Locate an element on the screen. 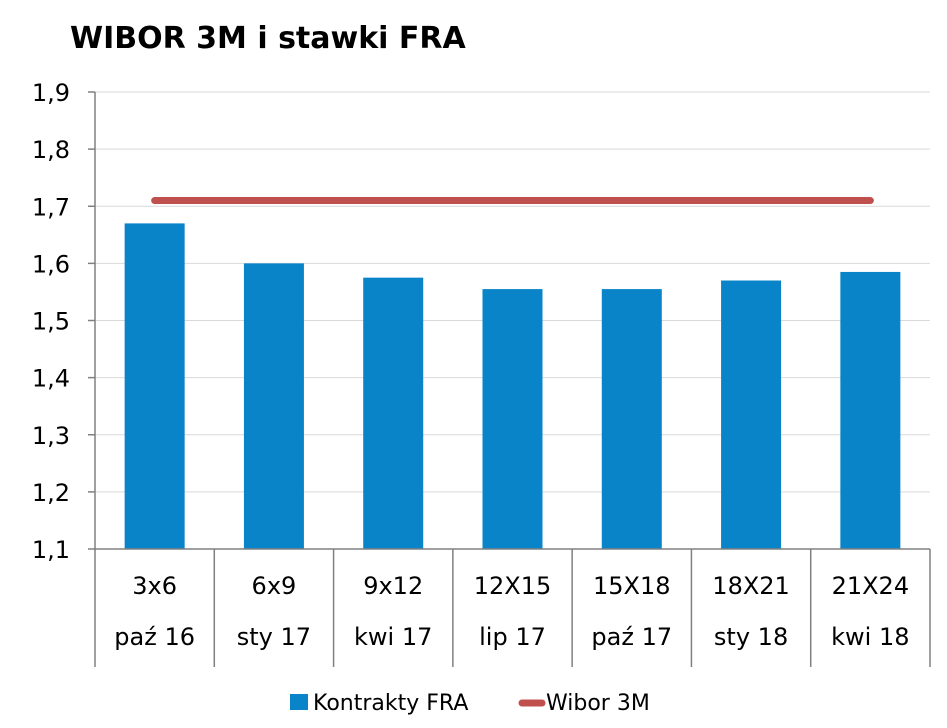 This screenshot has height=728, width=947. category-sublabel: paź 17 is located at coordinates (631, 637).